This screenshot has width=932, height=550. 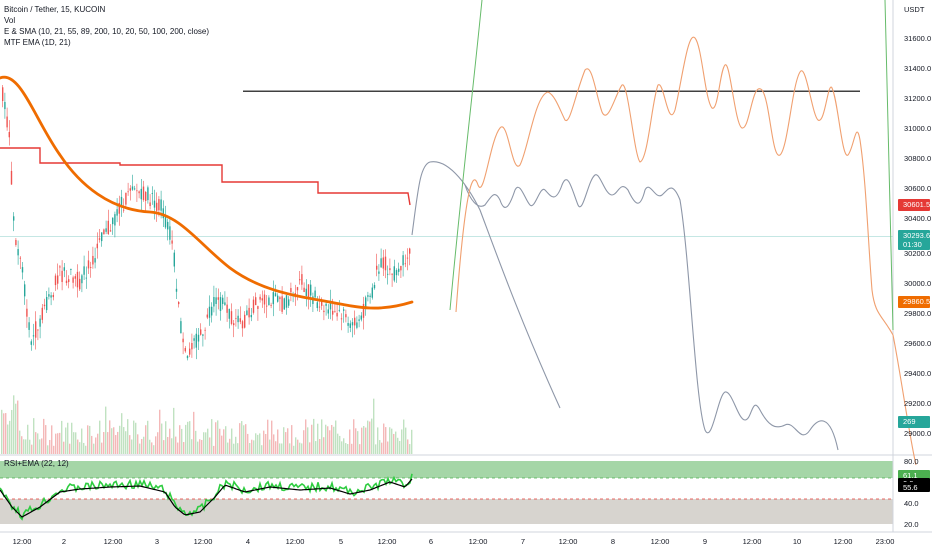 I want to click on legend-mtf-indicator: MTF EMA (1D, 21), so click(x=37, y=42).